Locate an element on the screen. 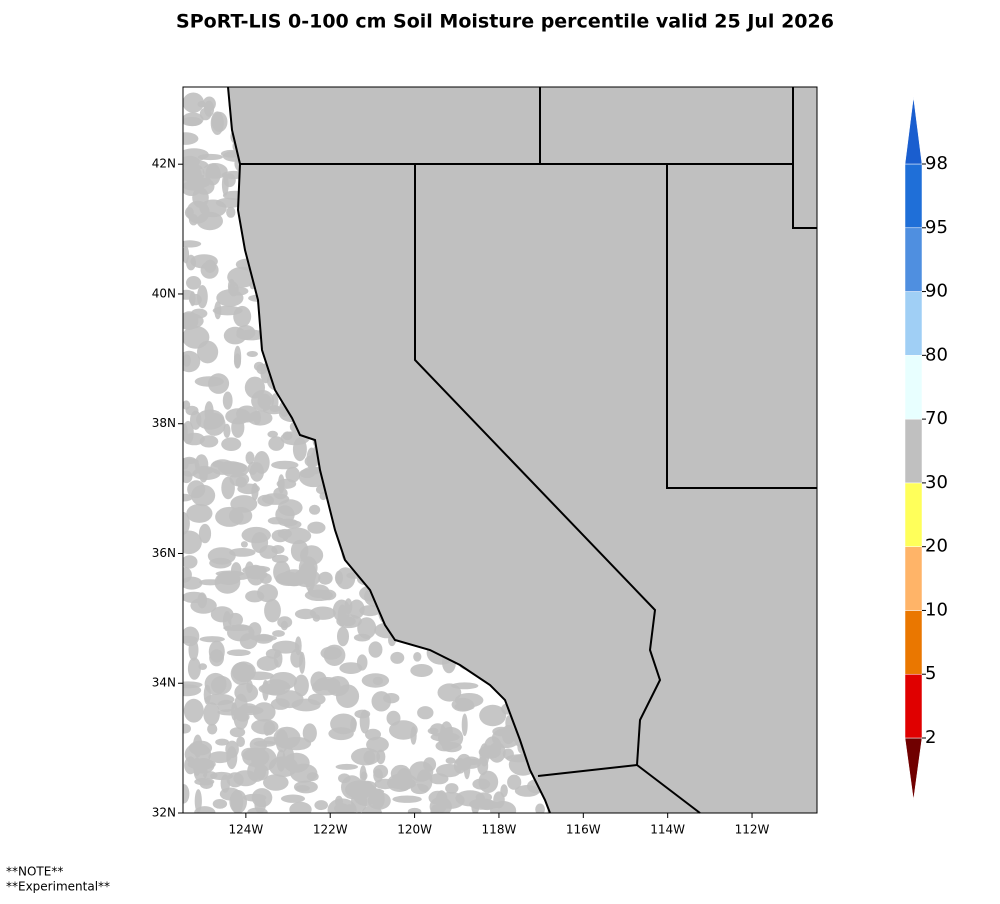 The image size is (1000, 904). lon-tick-label: 114W is located at coordinates (667, 830).